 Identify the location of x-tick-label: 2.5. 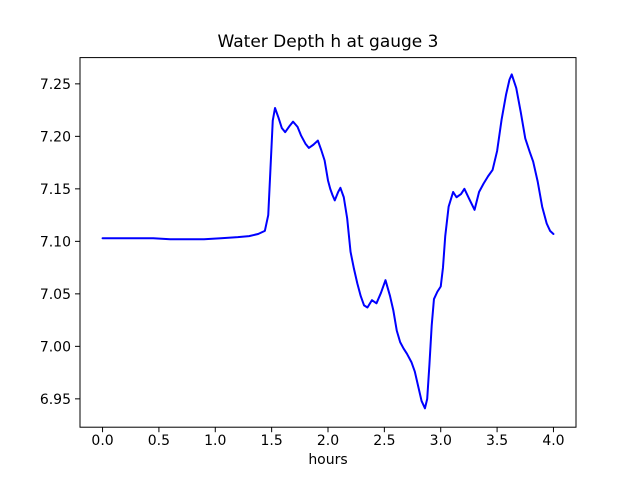
(384, 441).